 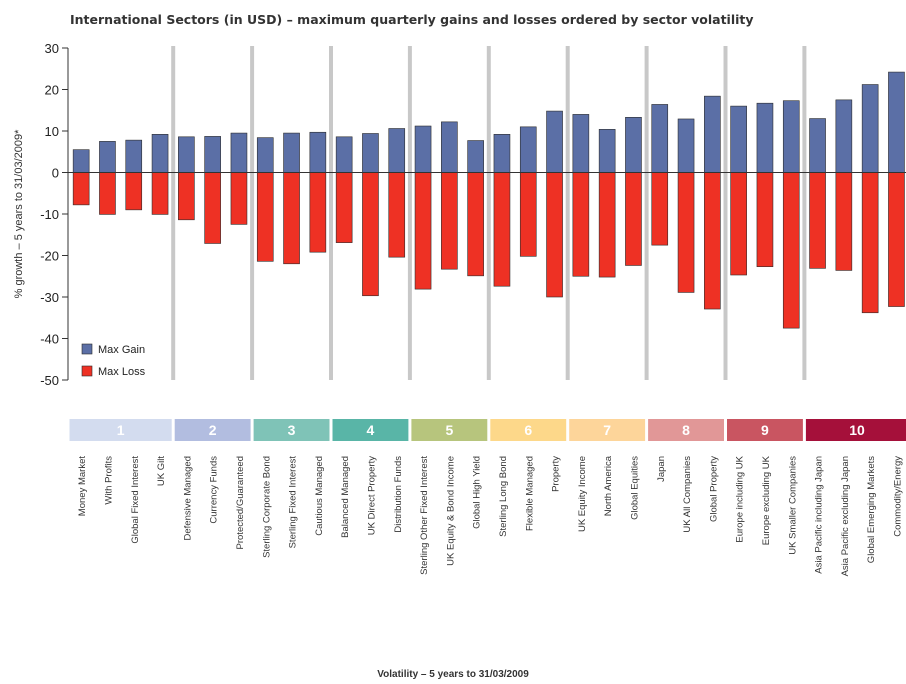 What do you see at coordinates (687, 494) in the screenshot?
I see `category-label: UK All Companies` at bounding box center [687, 494].